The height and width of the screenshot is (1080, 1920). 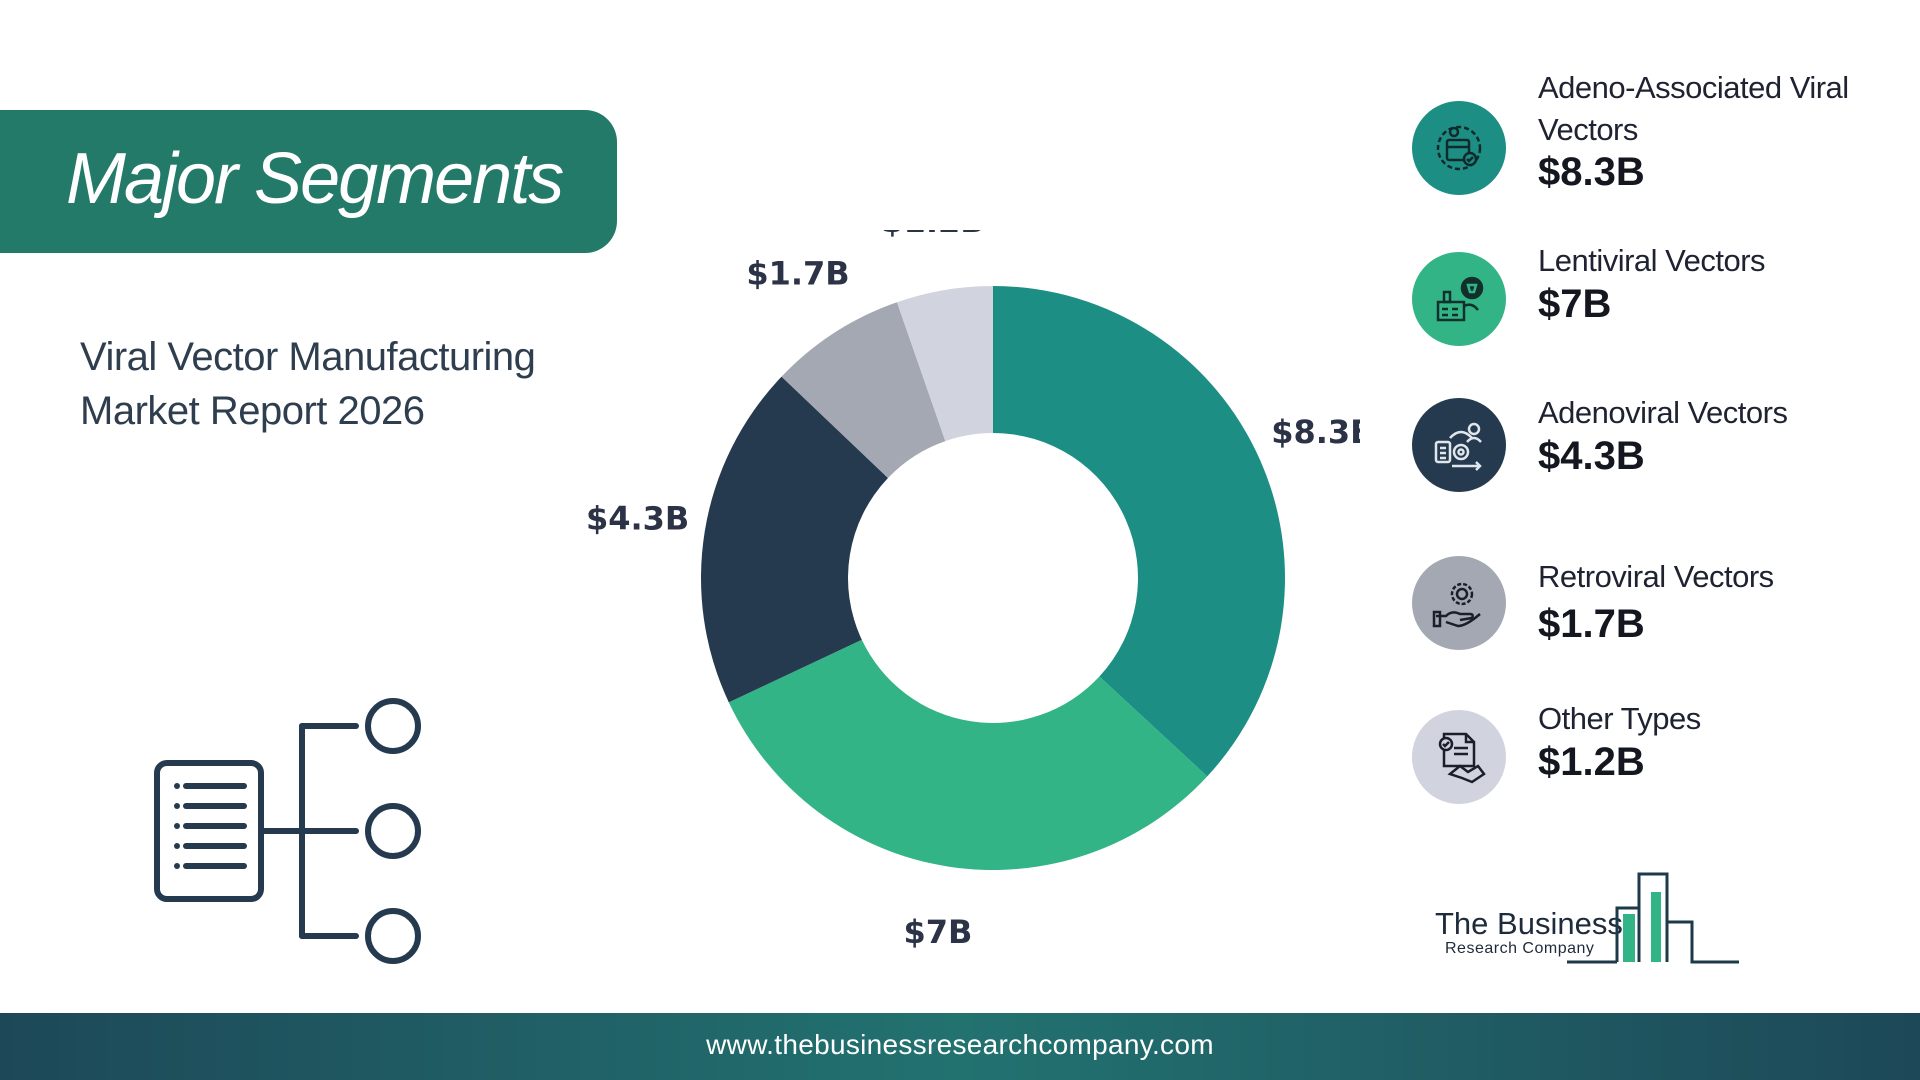 What do you see at coordinates (1656, 576) in the screenshot?
I see `legend-label: Retroviral Vectors` at bounding box center [1656, 576].